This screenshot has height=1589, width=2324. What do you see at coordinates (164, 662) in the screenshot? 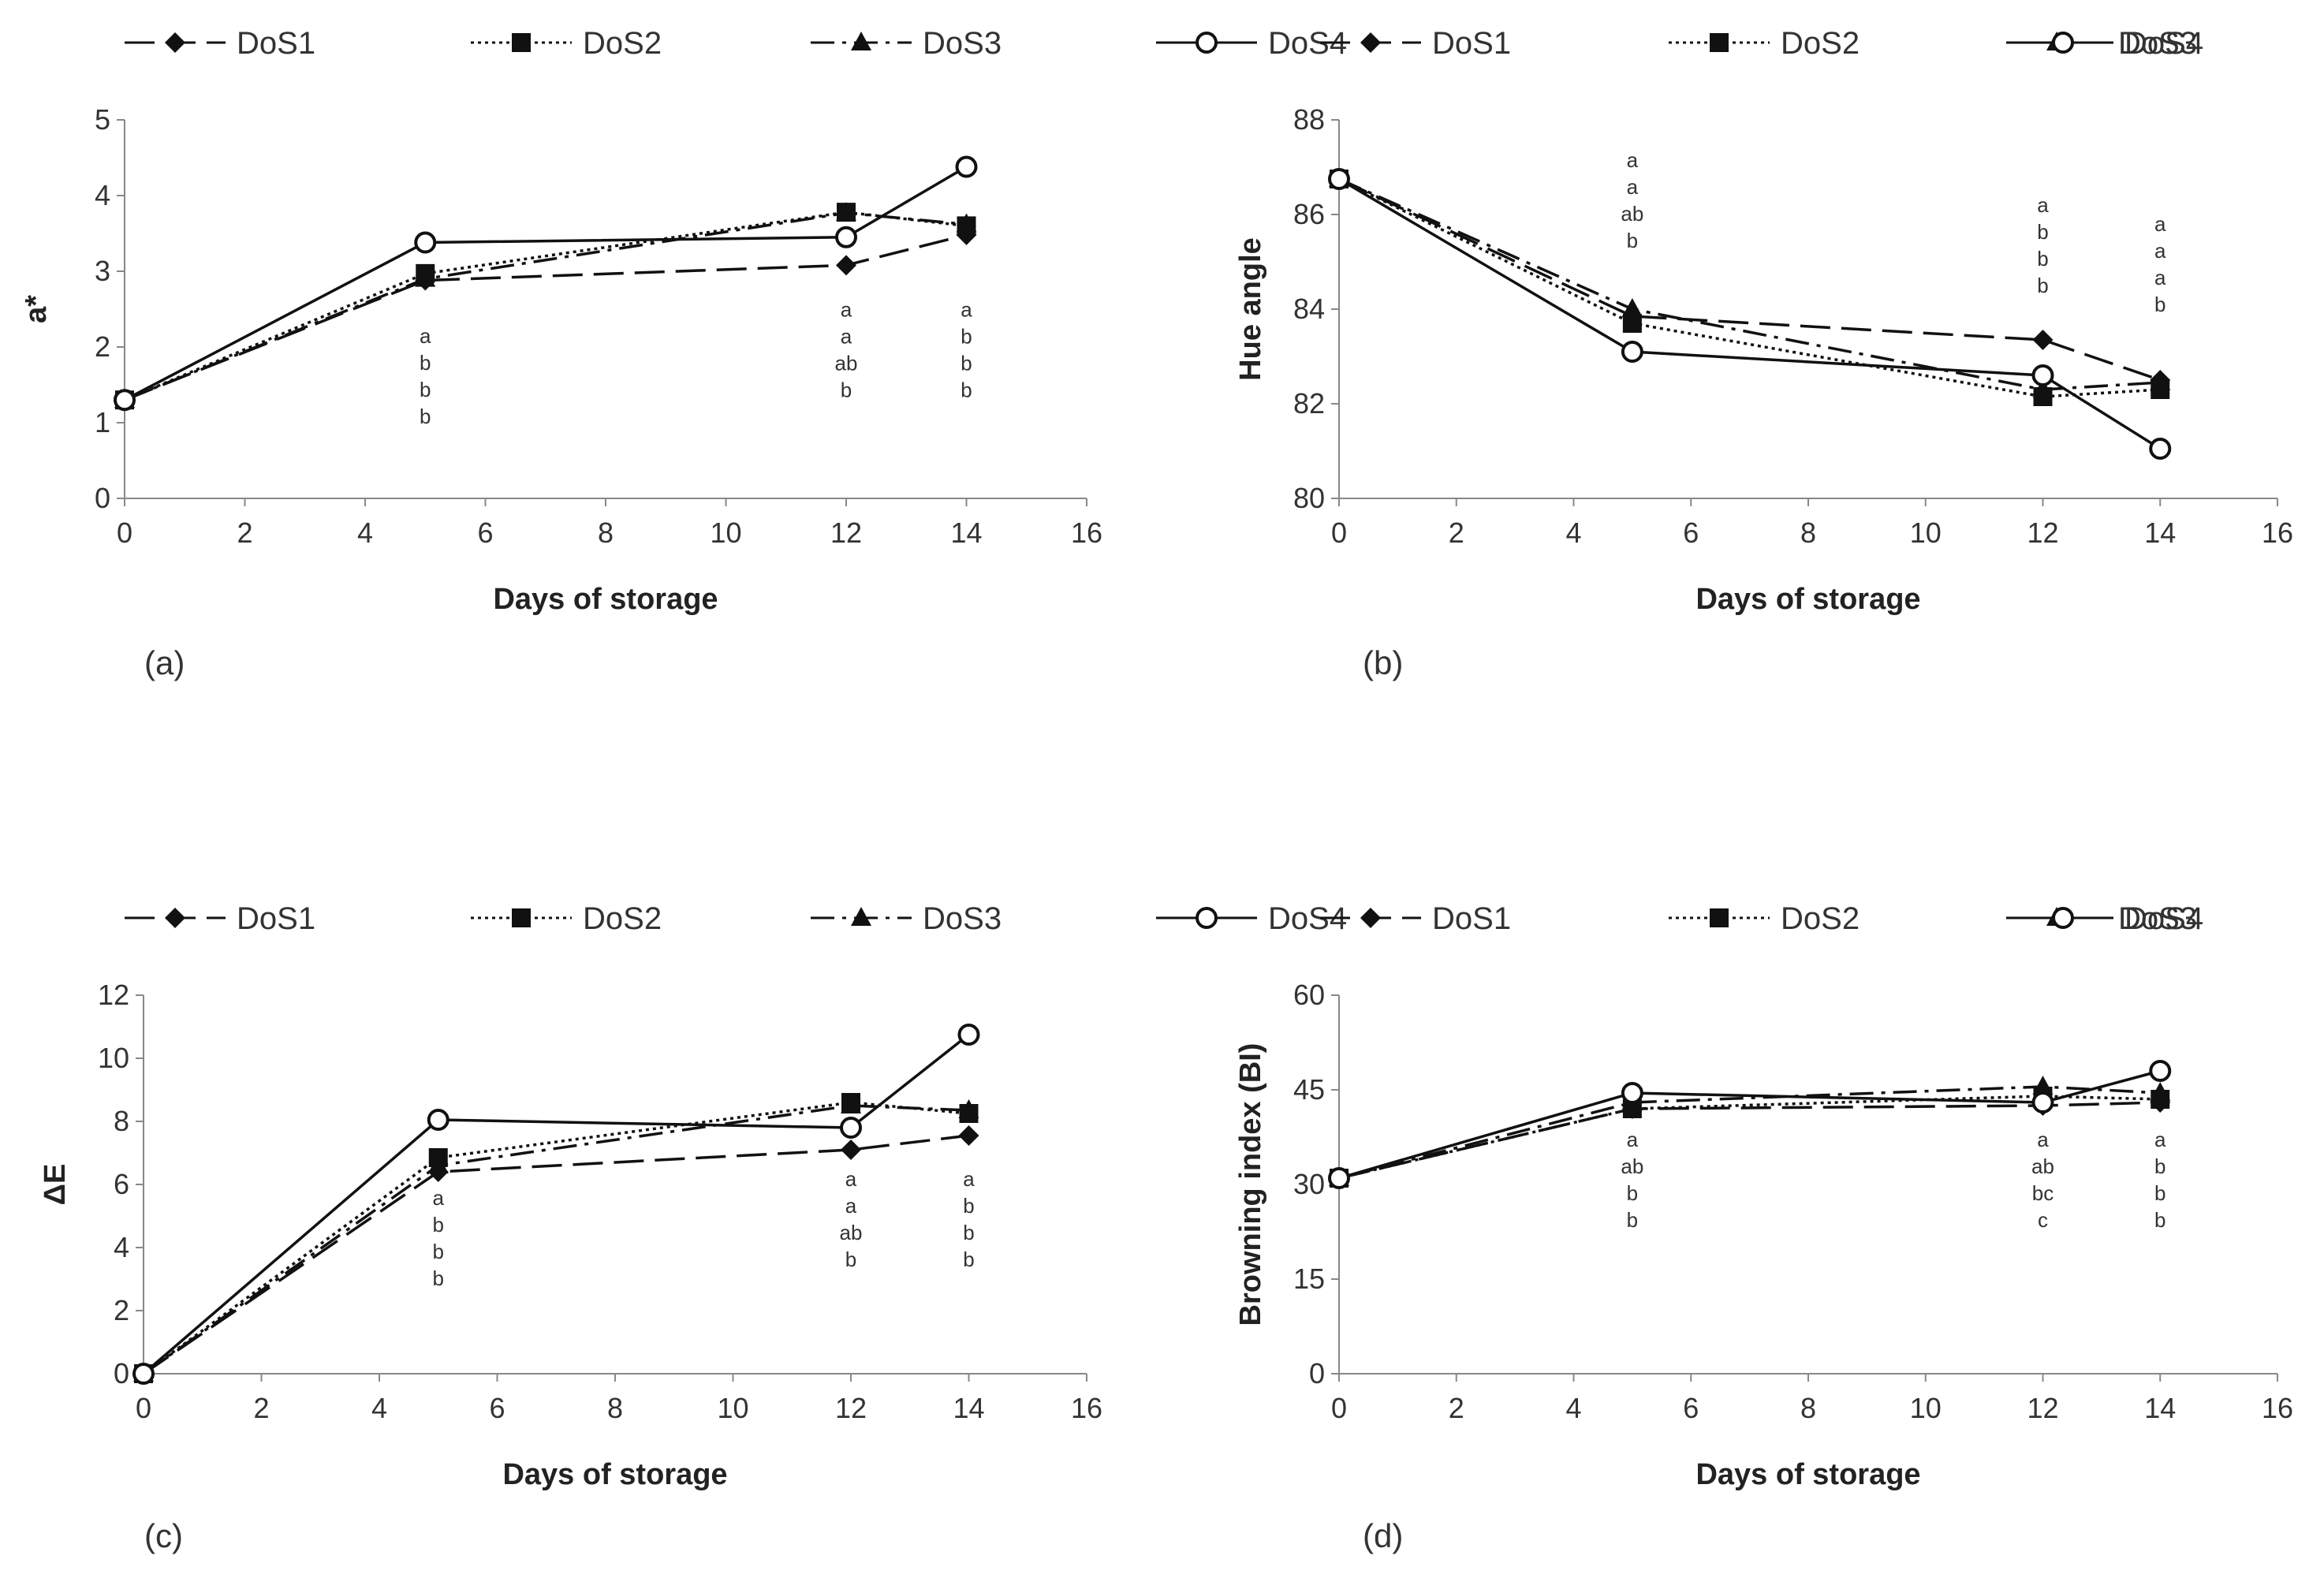
I see `panel-label: (a)` at bounding box center [164, 662].